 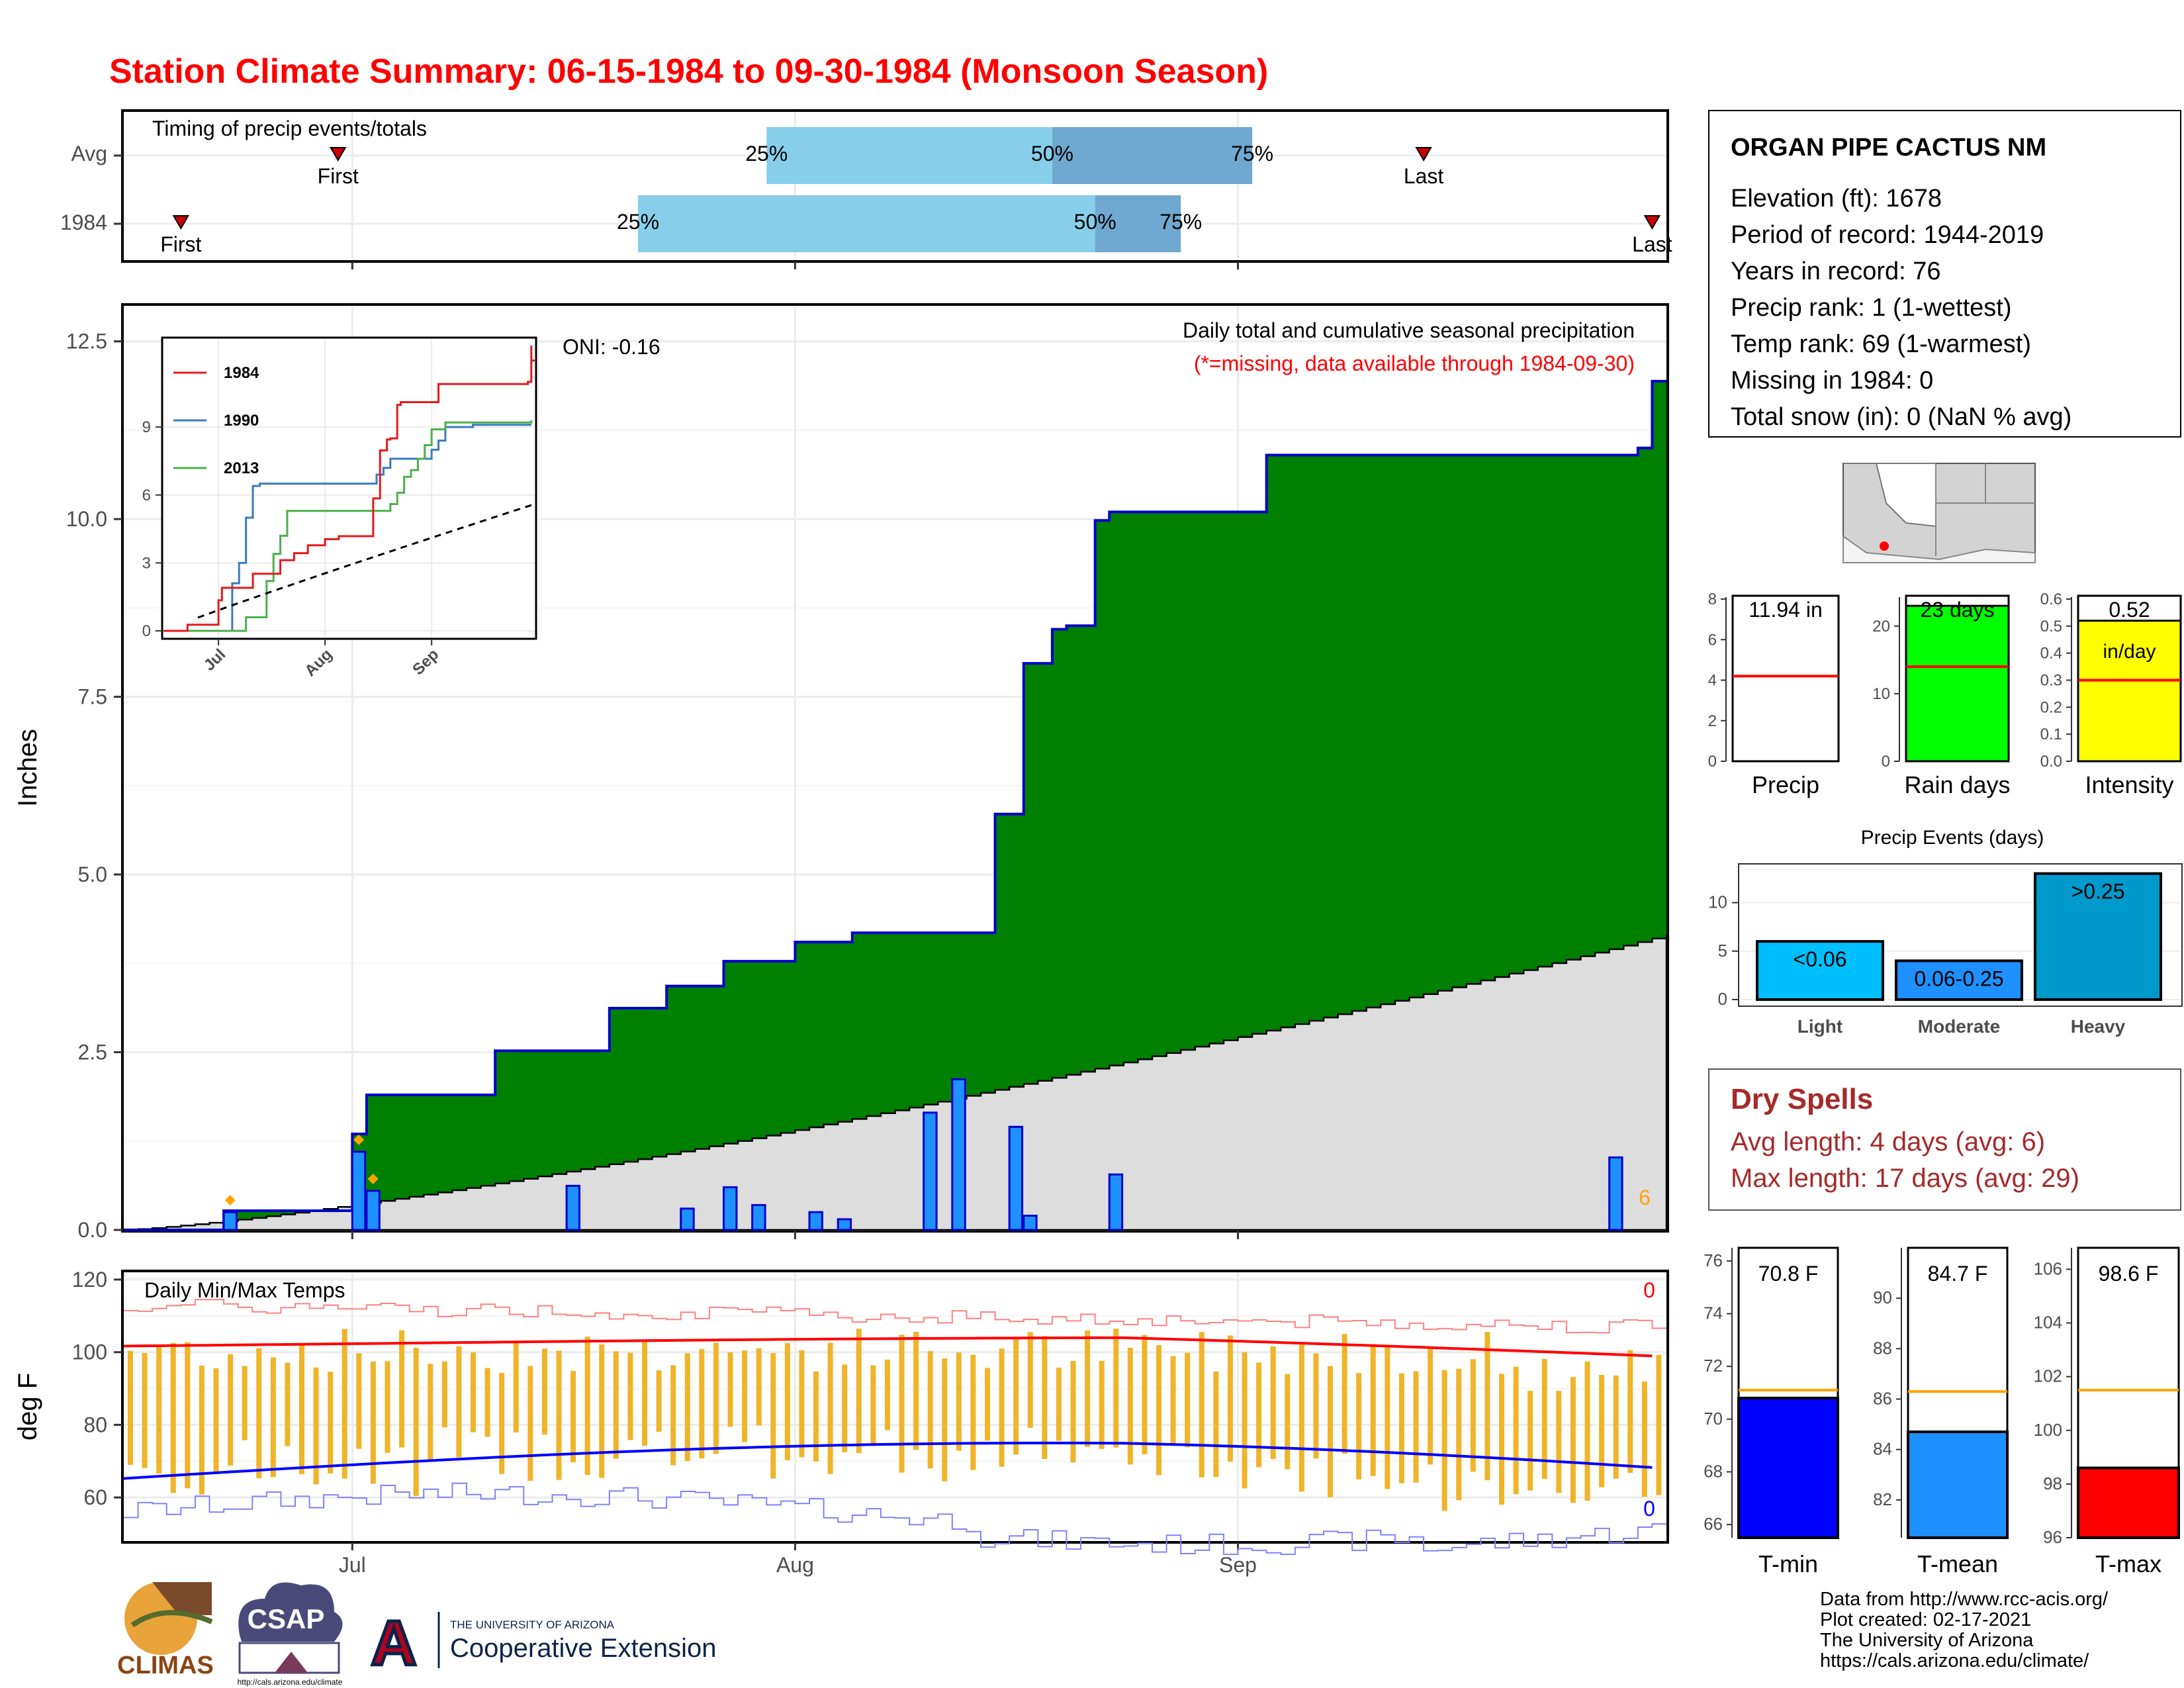 I want to click on daily-rank-marker, so click(x=359, y=1139).